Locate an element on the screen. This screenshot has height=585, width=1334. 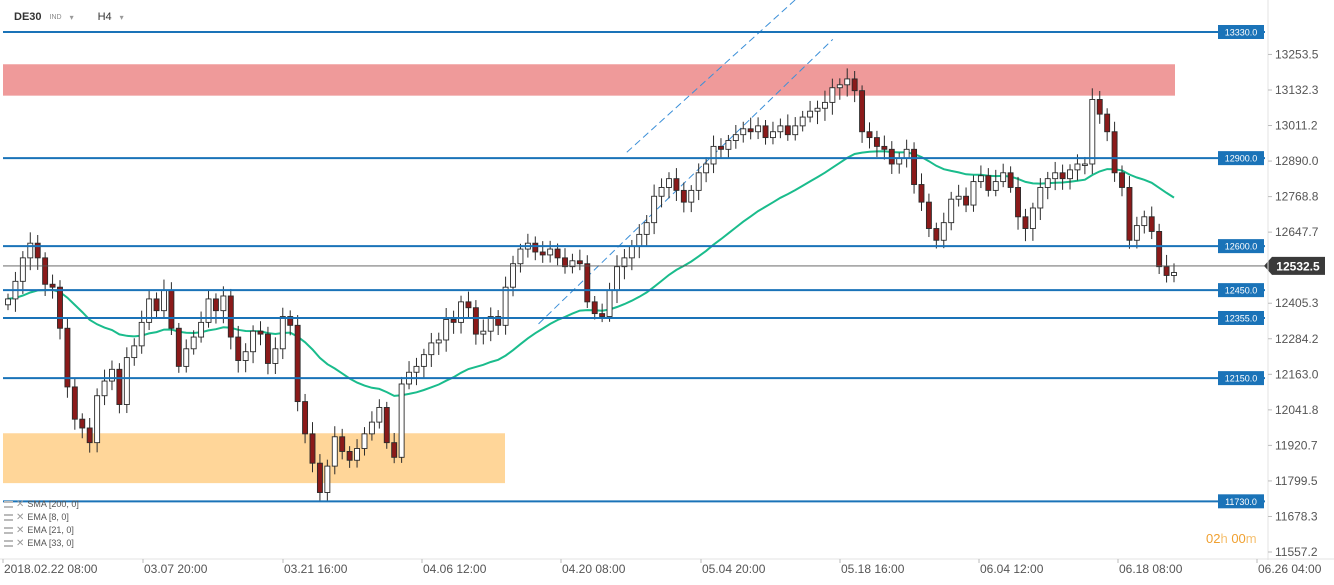
current-price-tag is located at coordinates (1294, 265).